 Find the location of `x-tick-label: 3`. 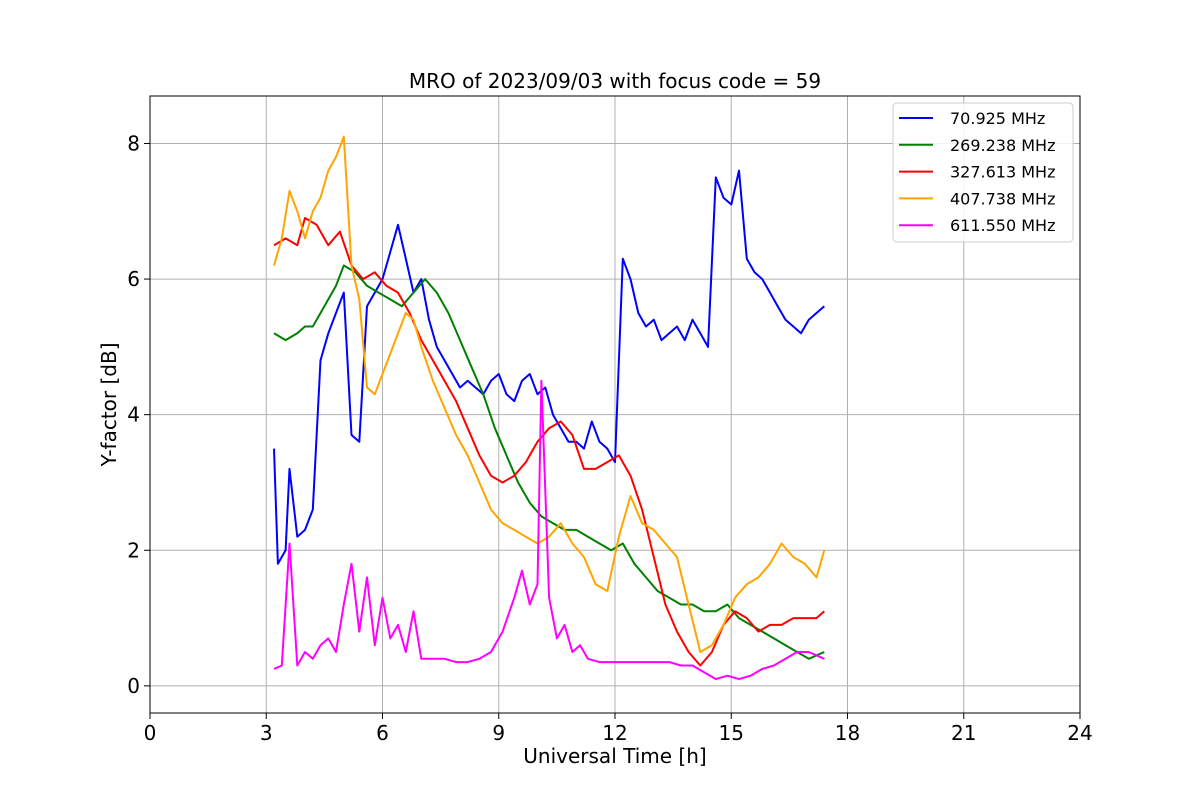

x-tick-label: 3 is located at coordinates (266, 733).